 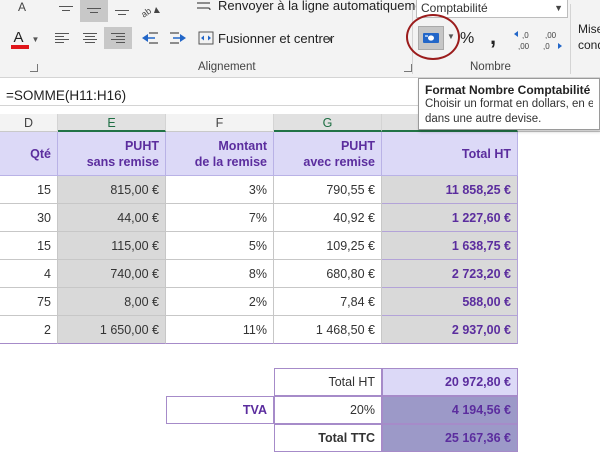 I want to click on cell-total-ht: 2 723,20 €, so click(x=450, y=274).